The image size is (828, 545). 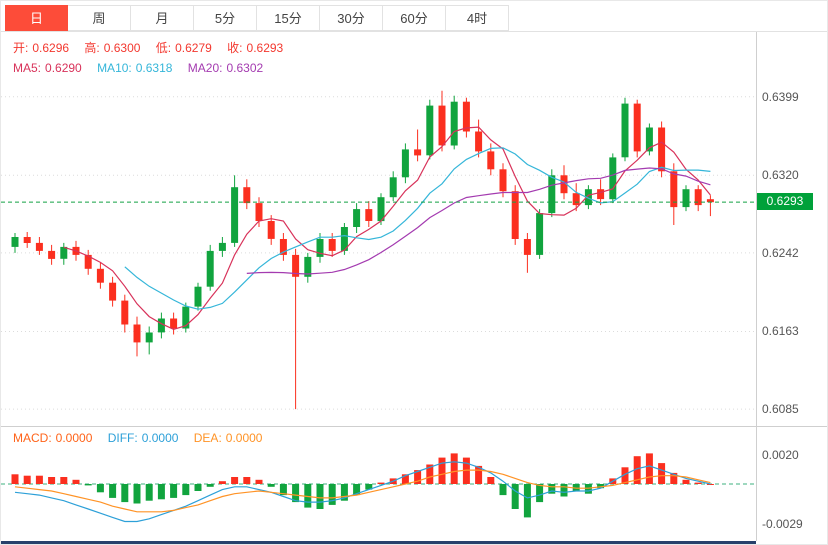 What do you see at coordinates (114, 68) in the screenshot?
I see `ma10-label: MA10:` at bounding box center [114, 68].